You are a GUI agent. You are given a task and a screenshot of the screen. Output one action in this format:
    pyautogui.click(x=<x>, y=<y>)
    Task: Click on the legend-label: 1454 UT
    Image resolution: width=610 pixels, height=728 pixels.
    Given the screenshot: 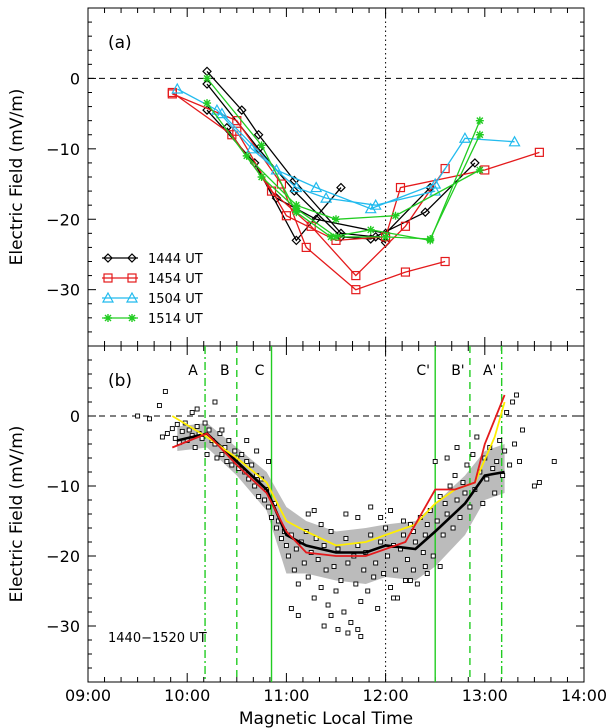 What is the action you would take?
    pyautogui.click(x=175, y=279)
    